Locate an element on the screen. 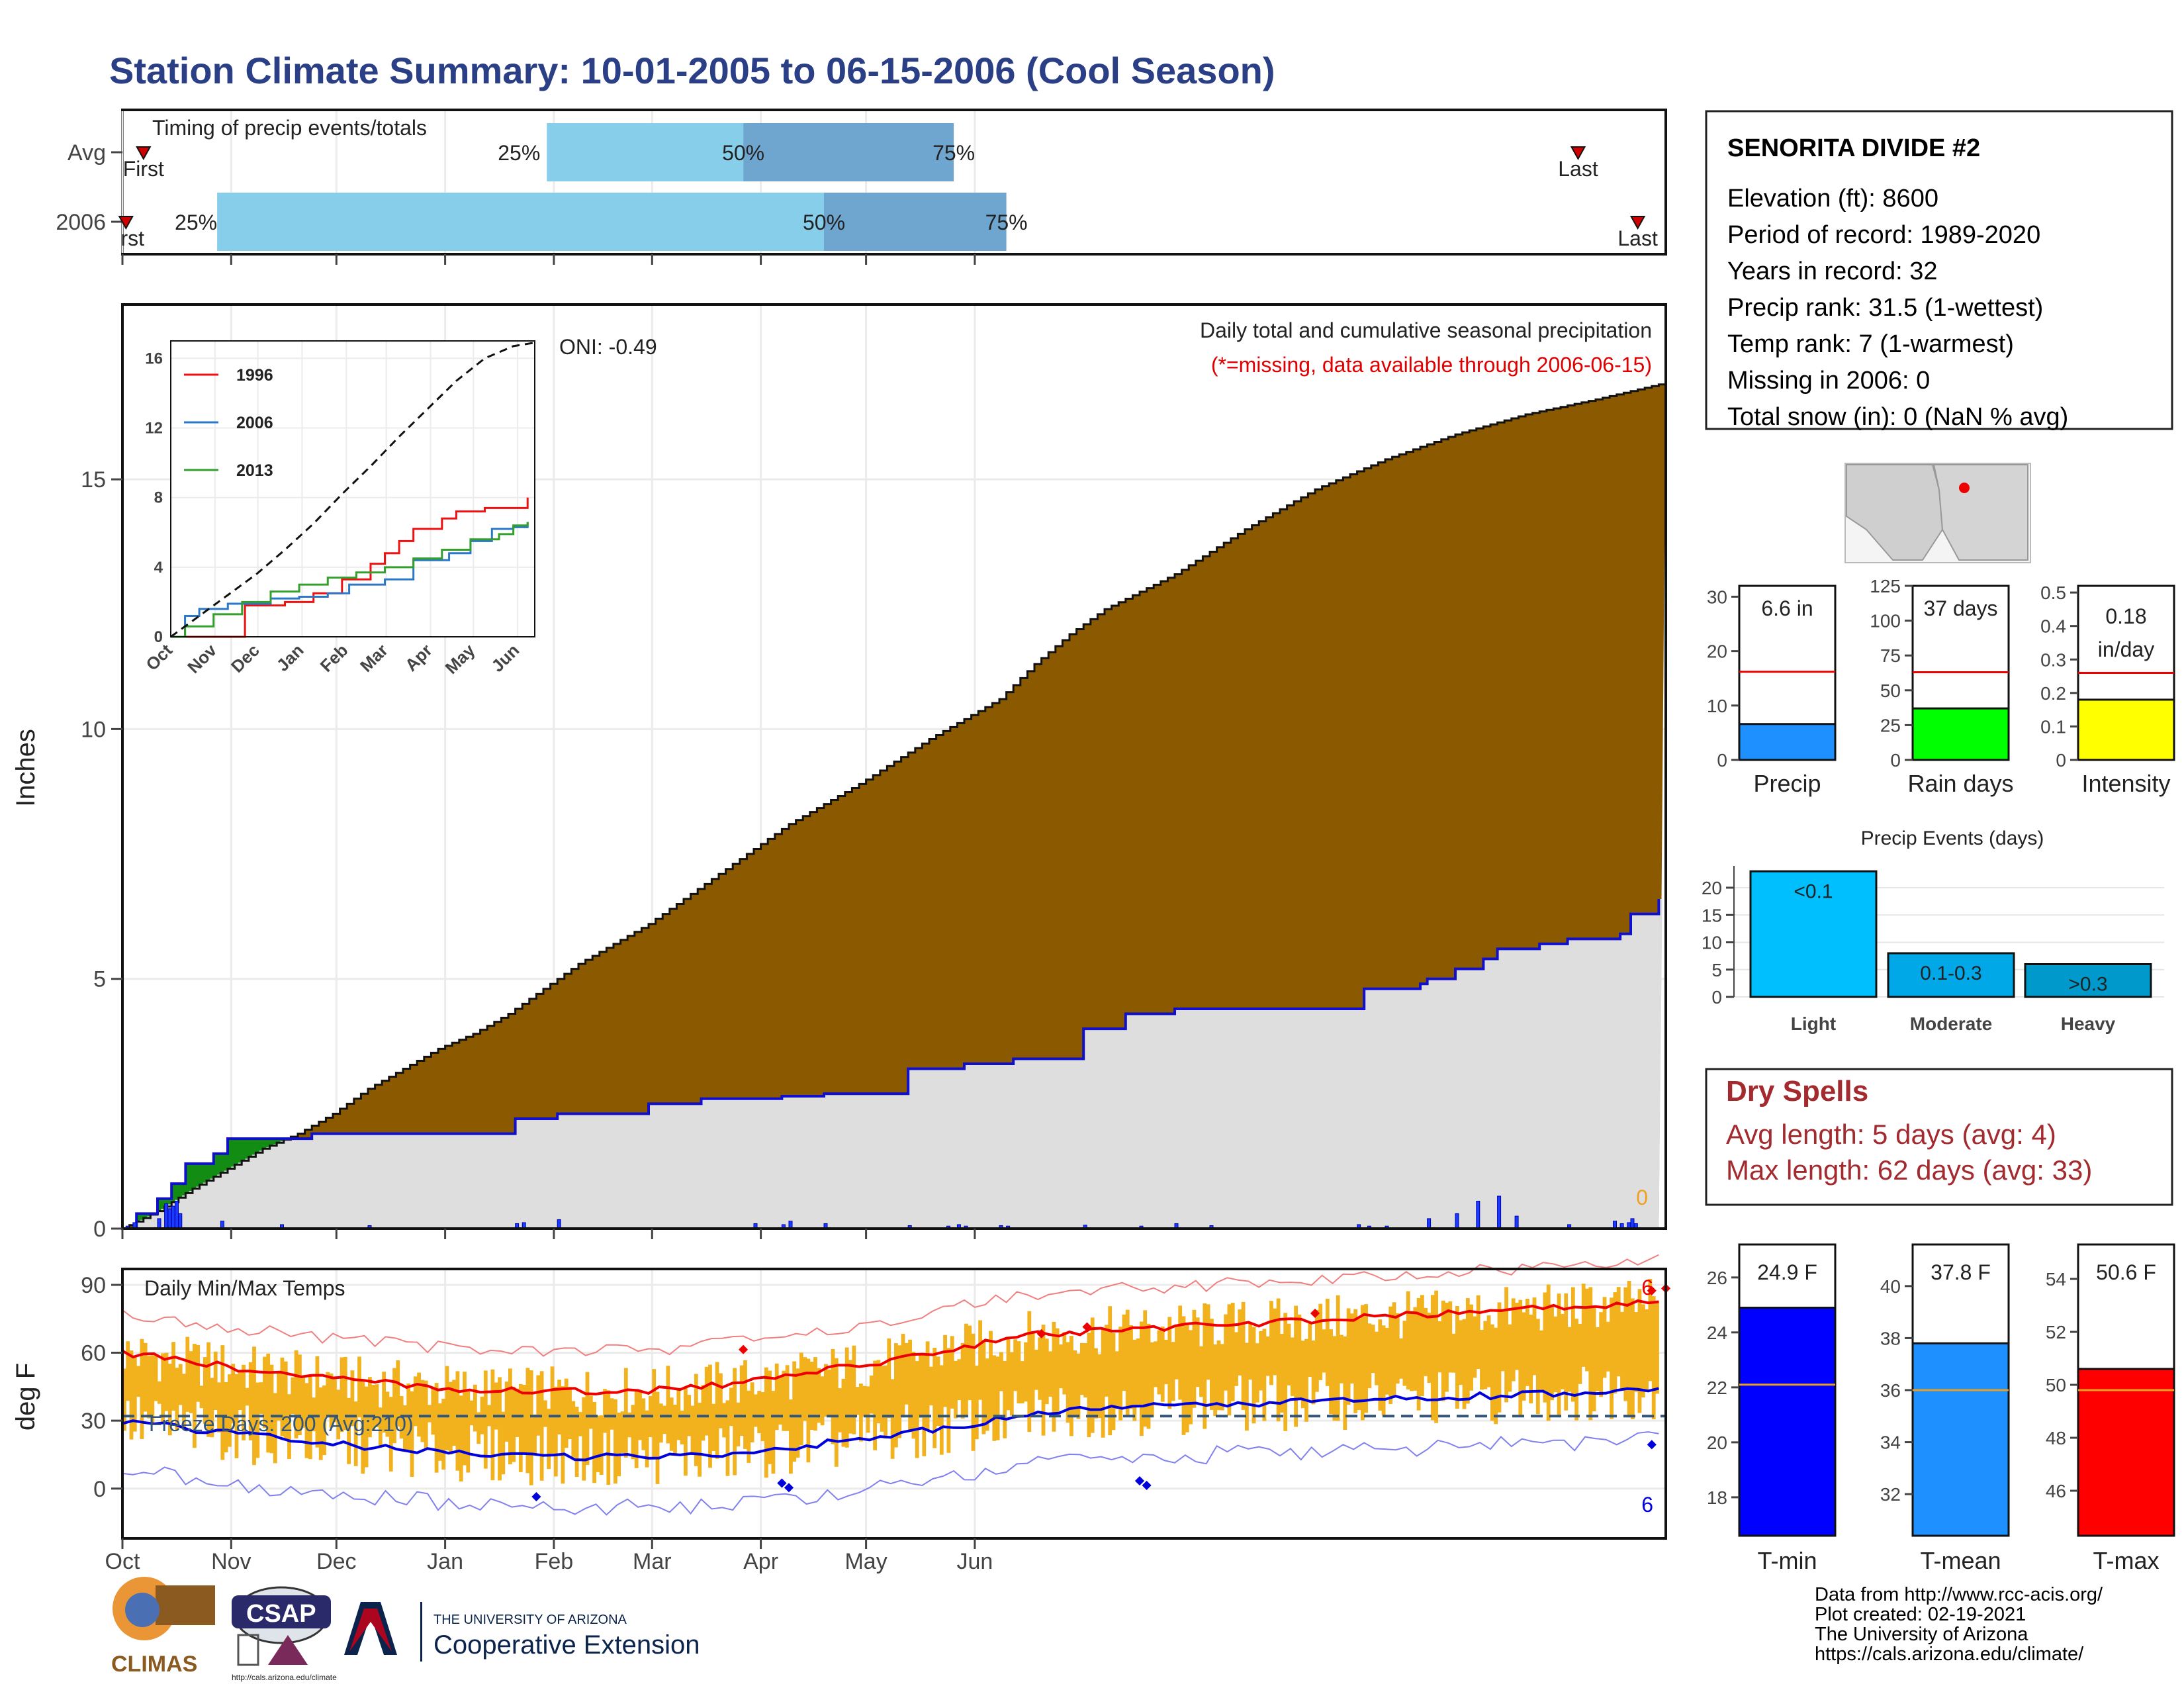  pct25-label: 25% is located at coordinates (519, 153).